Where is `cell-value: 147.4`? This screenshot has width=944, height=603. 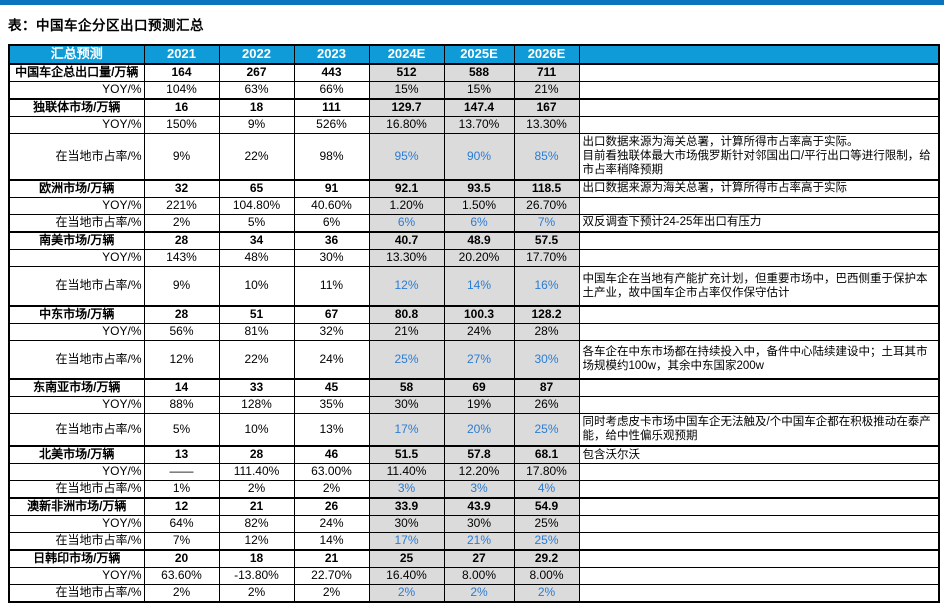 cell-value: 147.4 is located at coordinates (479, 107).